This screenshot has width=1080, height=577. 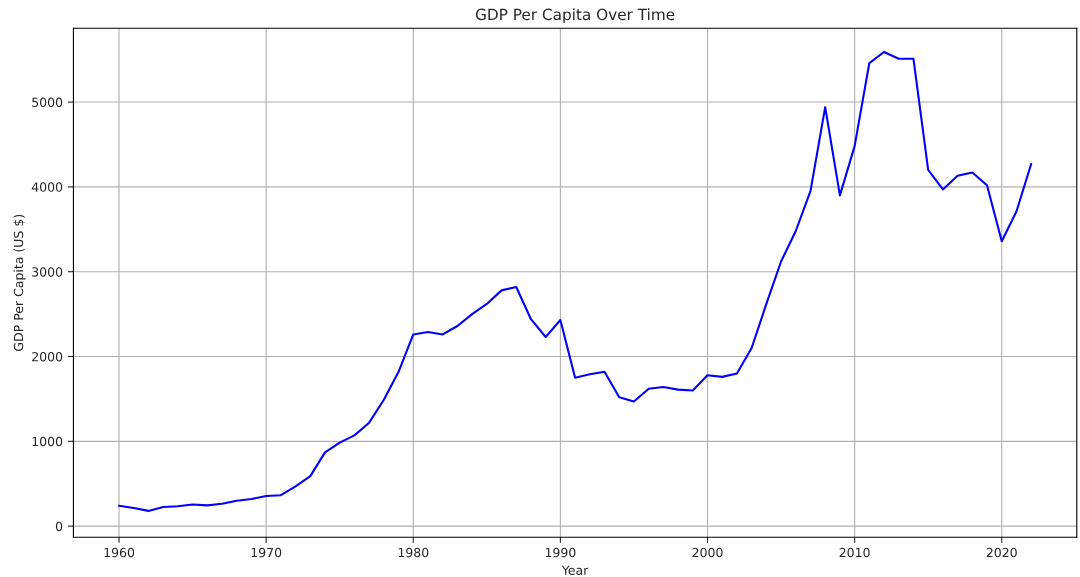 What do you see at coordinates (413, 552) in the screenshot?
I see `x-tick-label: 1980` at bounding box center [413, 552].